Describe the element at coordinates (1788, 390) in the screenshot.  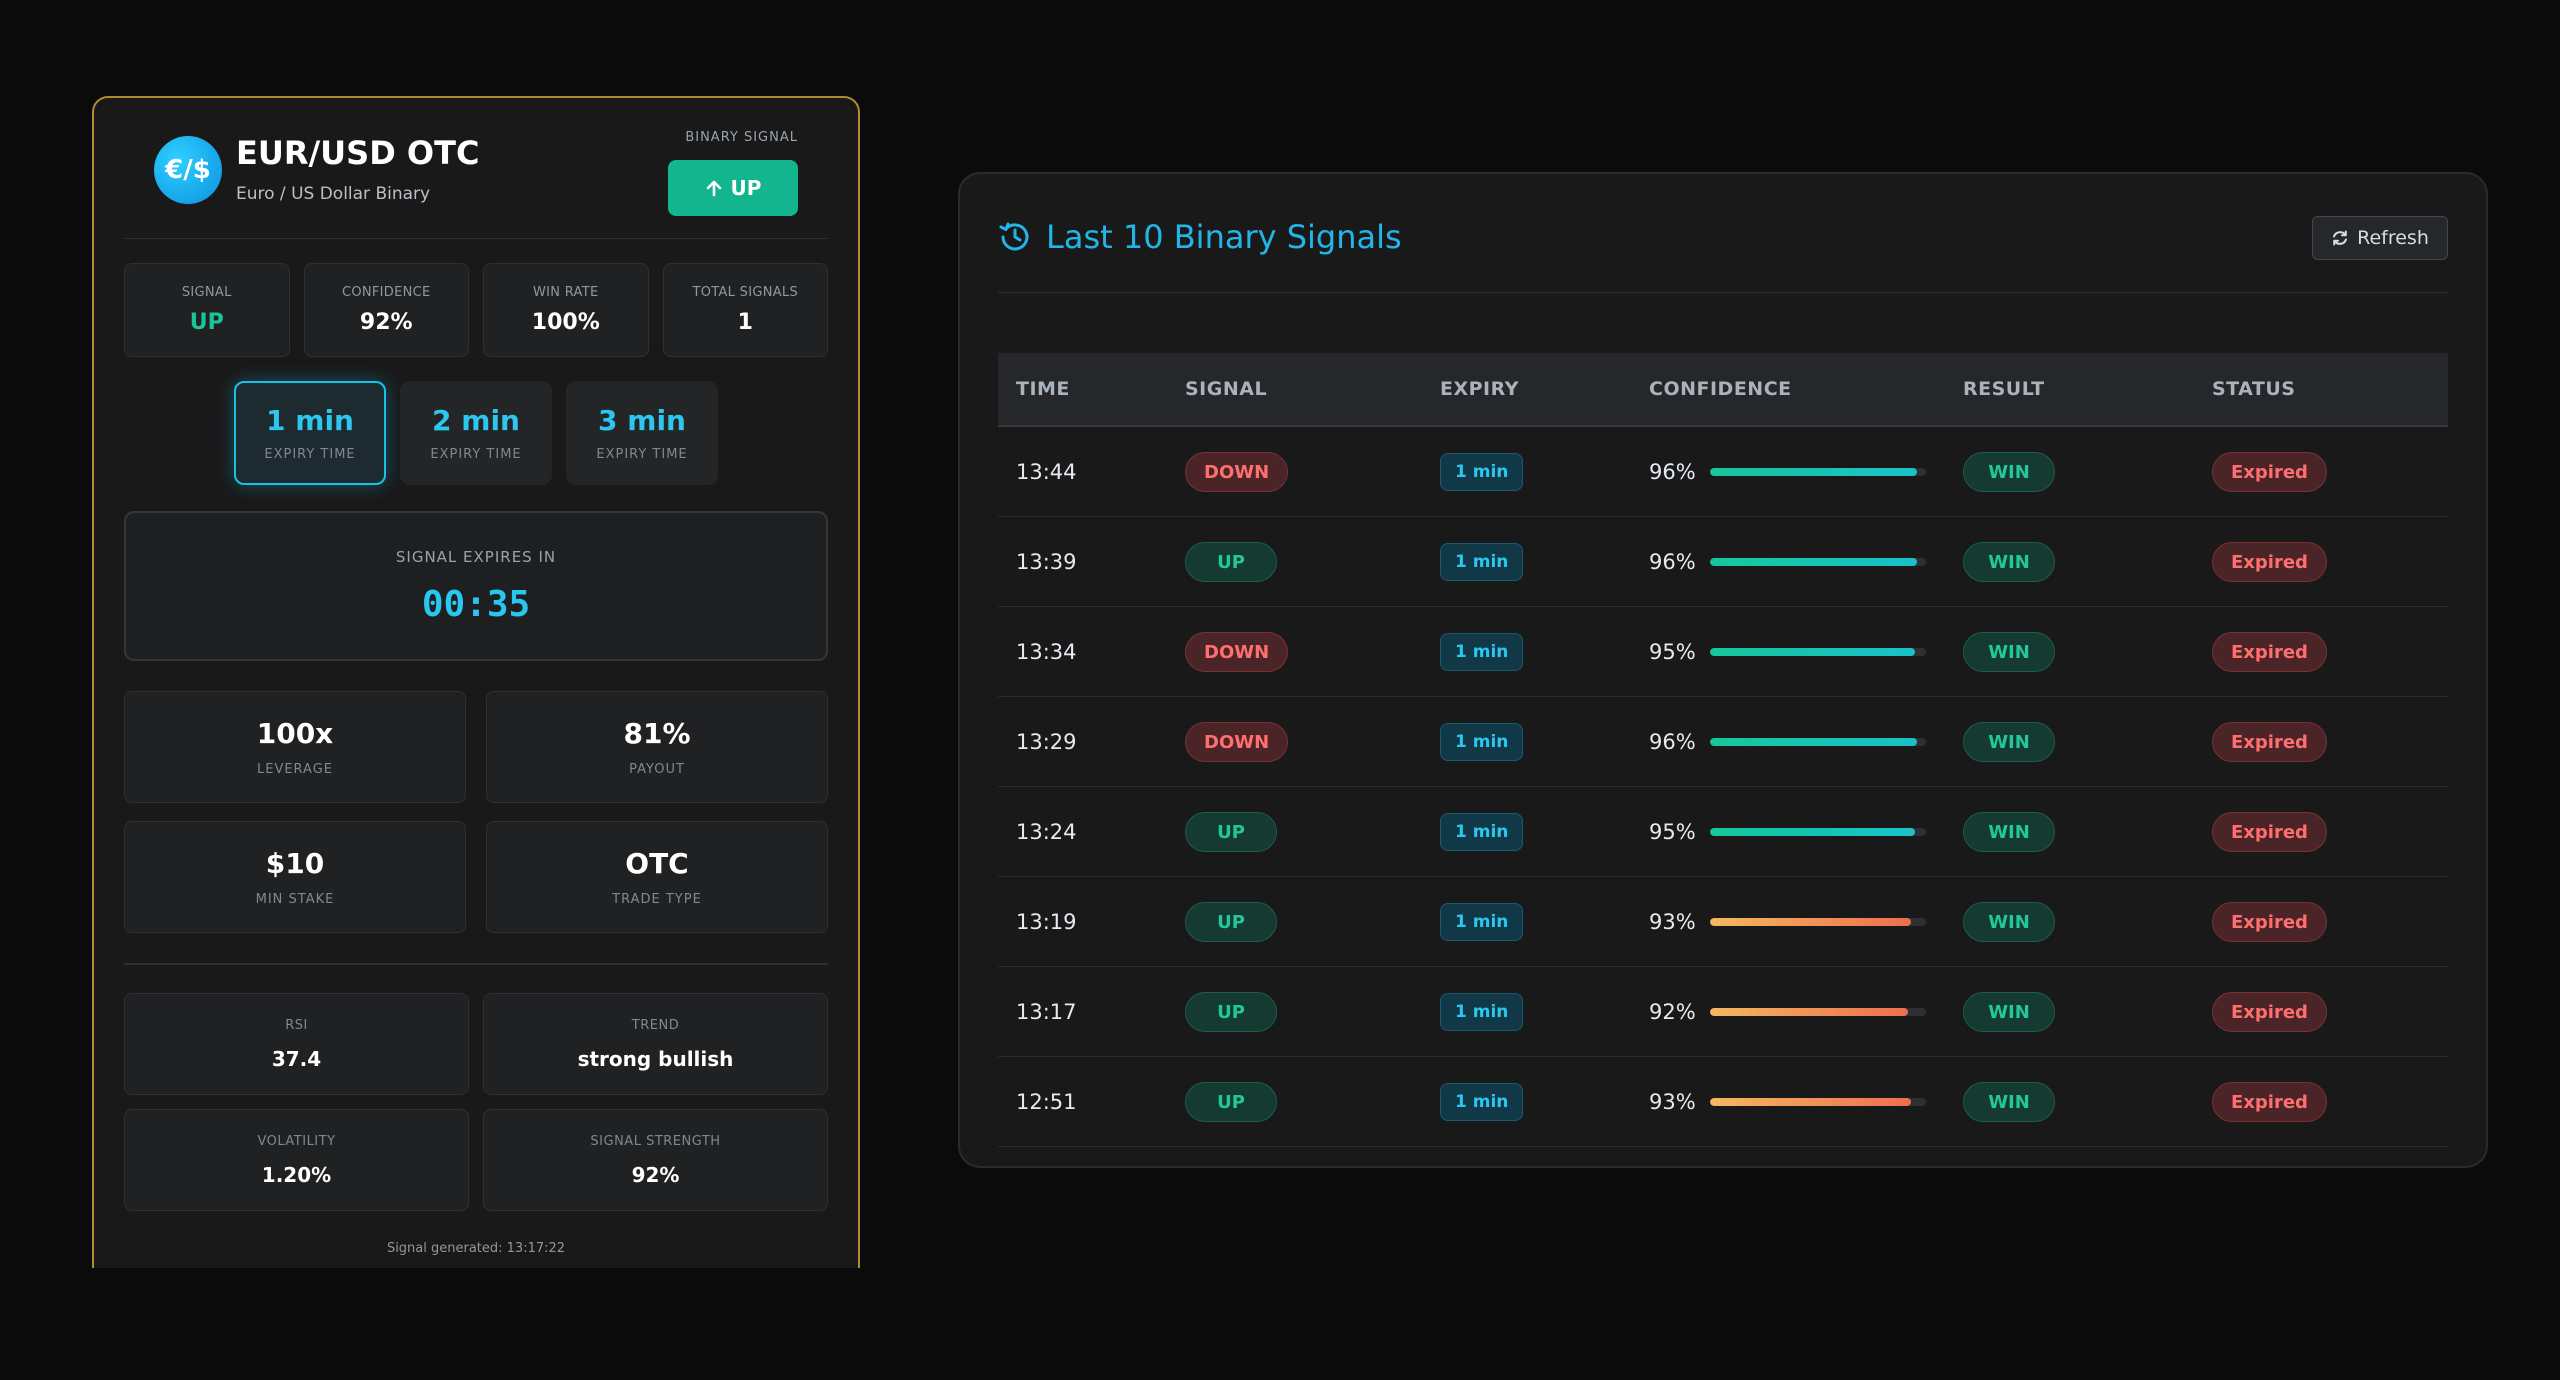
I see `column-header-confidence: CONFIDENCE` at that location.